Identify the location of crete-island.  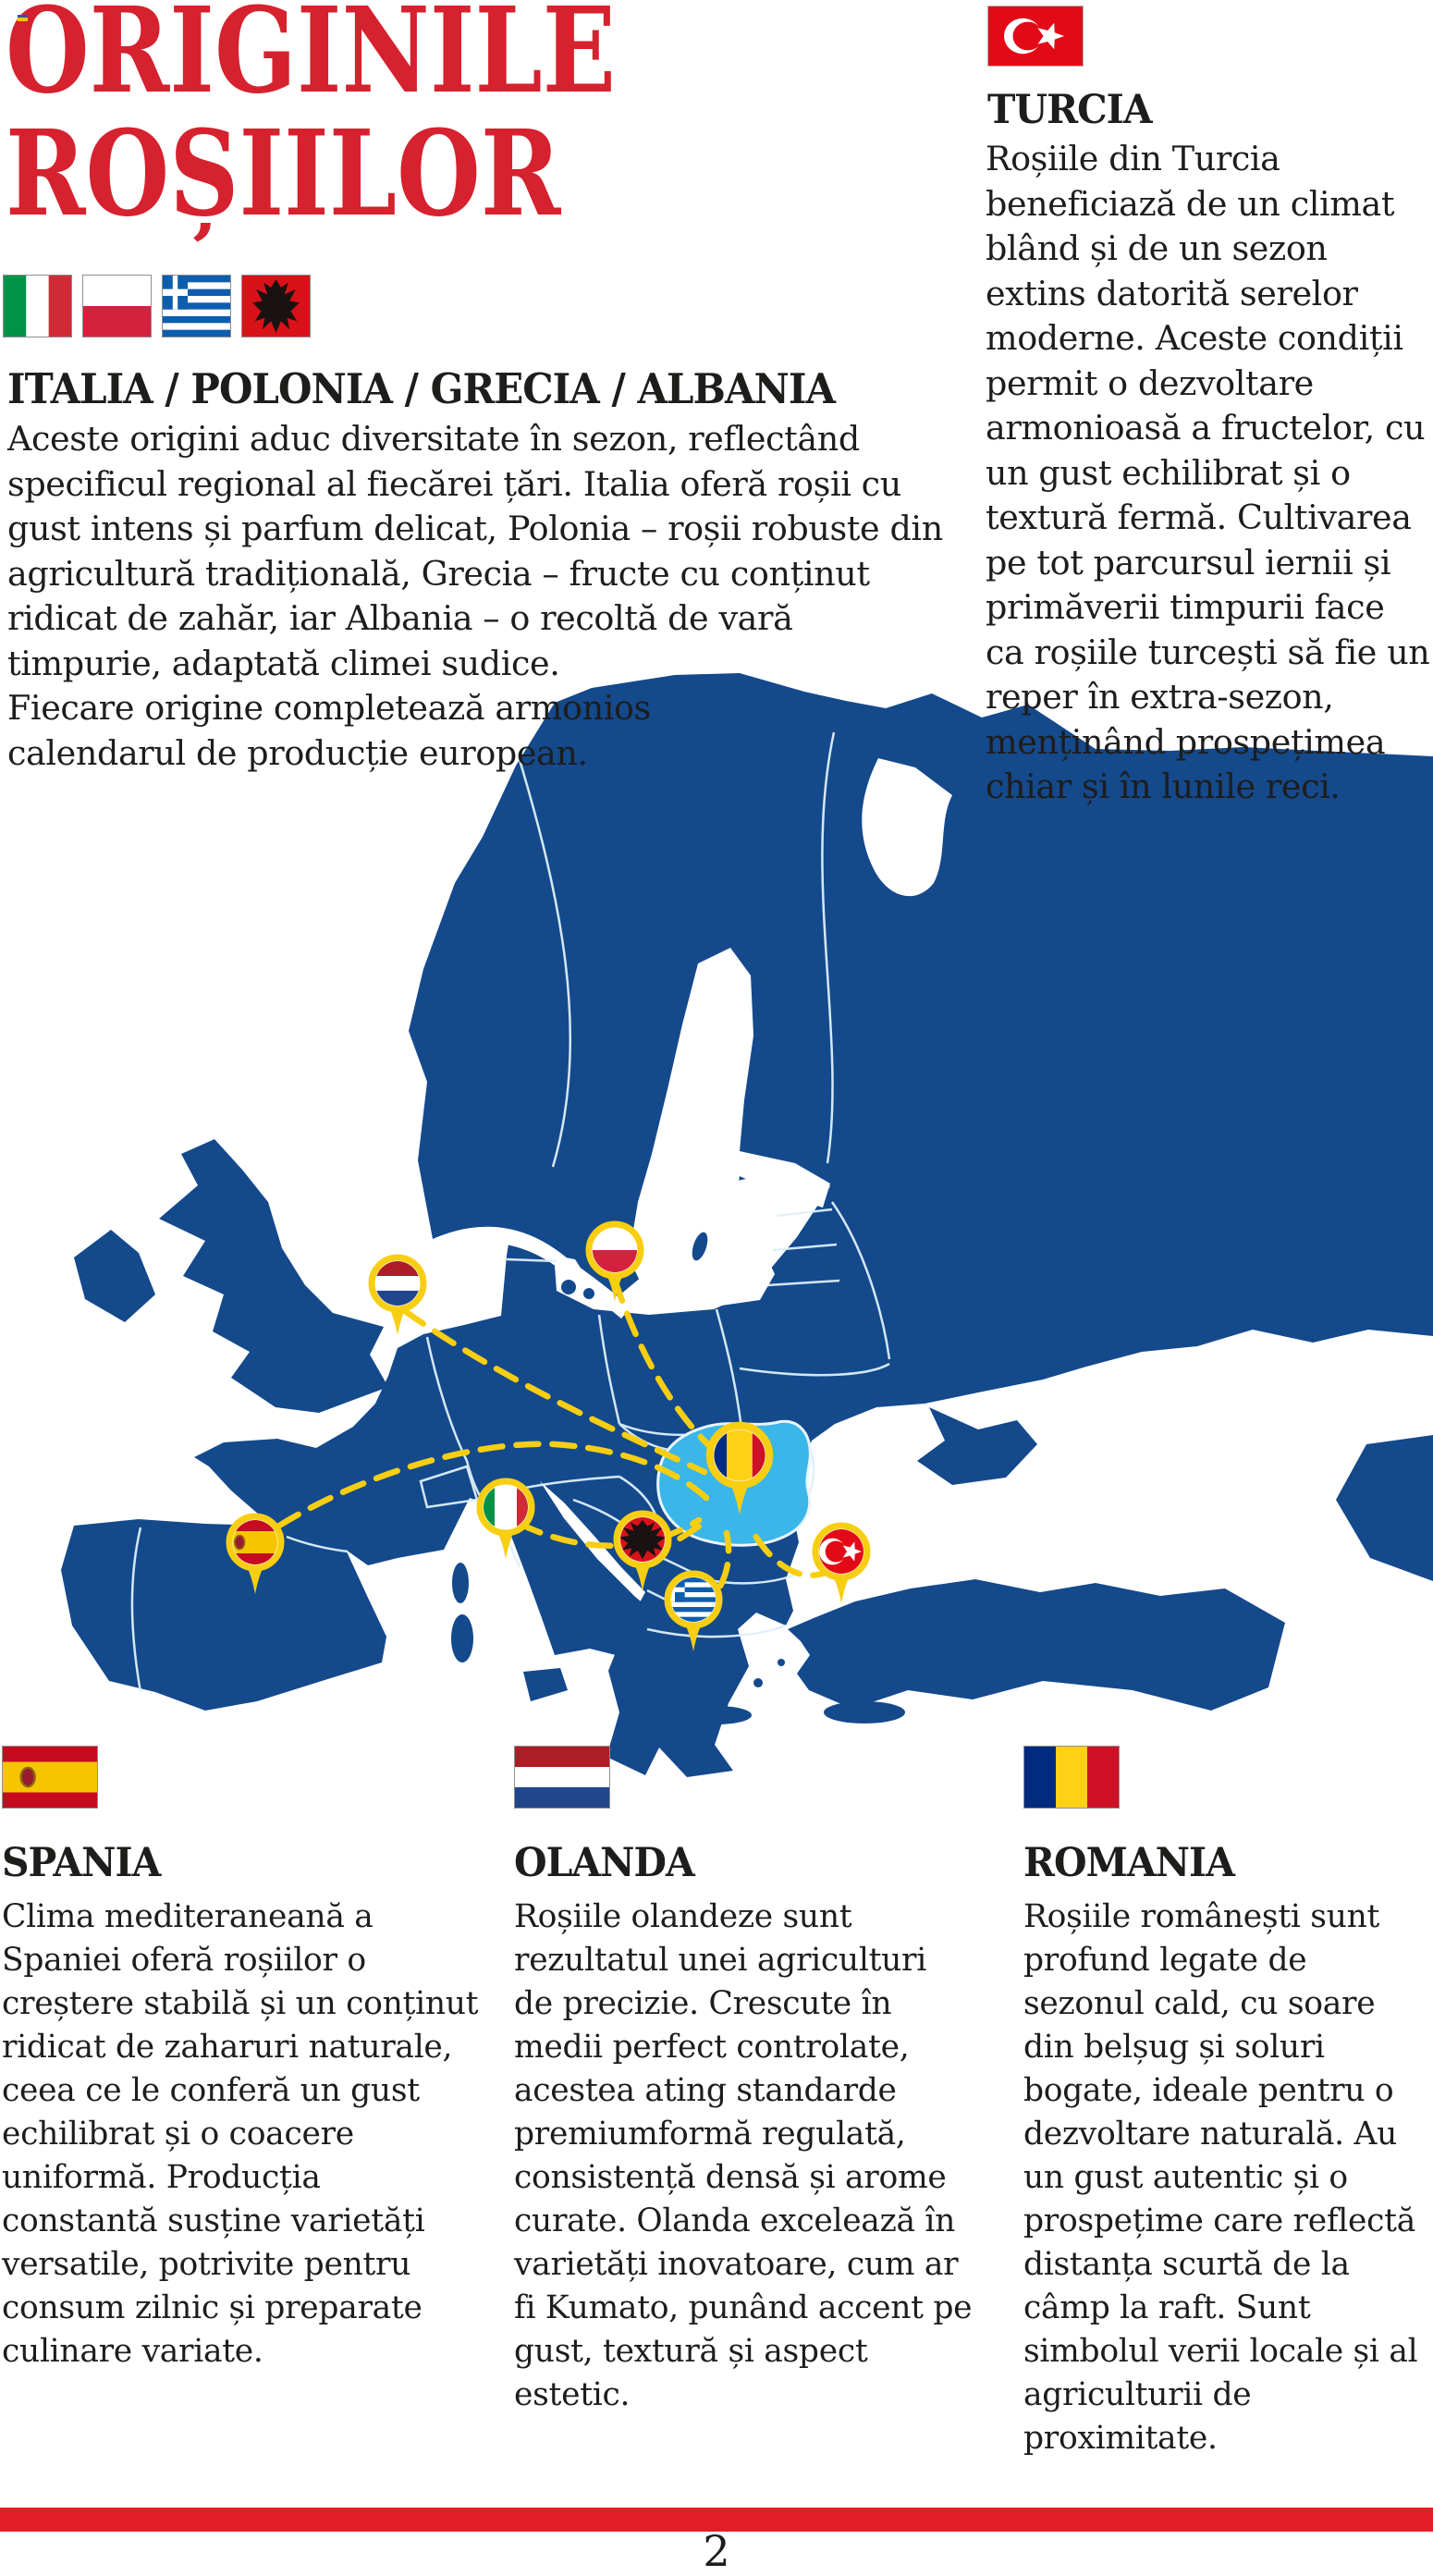
(716, 1715).